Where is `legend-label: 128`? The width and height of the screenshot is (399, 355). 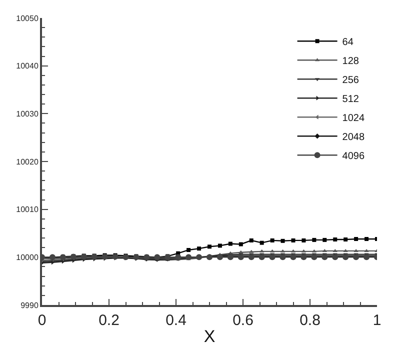 legend-label: 128 is located at coordinates (351, 62).